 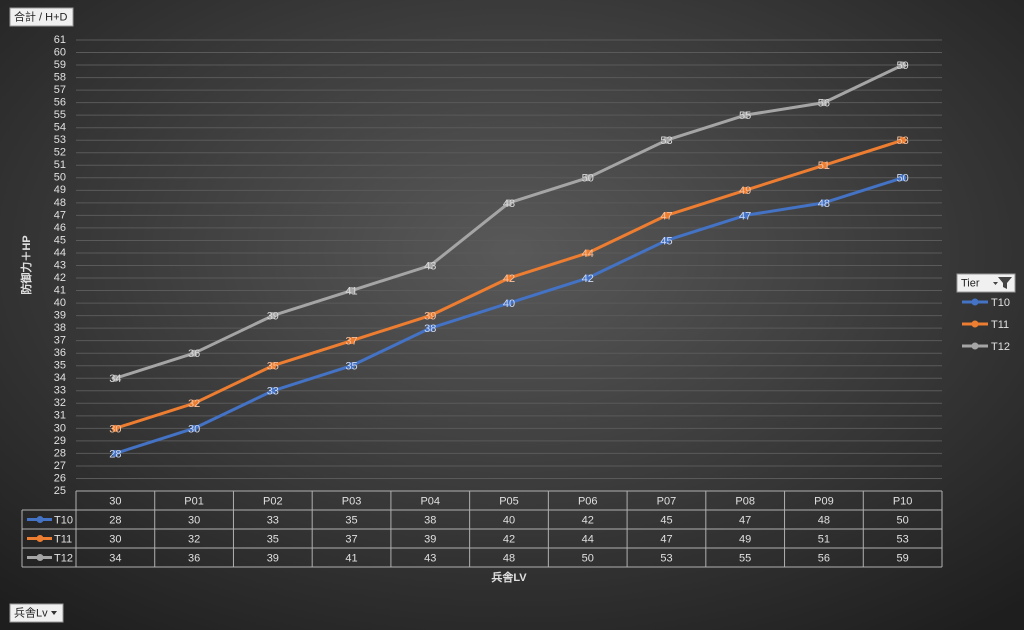 I want to click on y-tick-label: 46, so click(x=60, y=228).